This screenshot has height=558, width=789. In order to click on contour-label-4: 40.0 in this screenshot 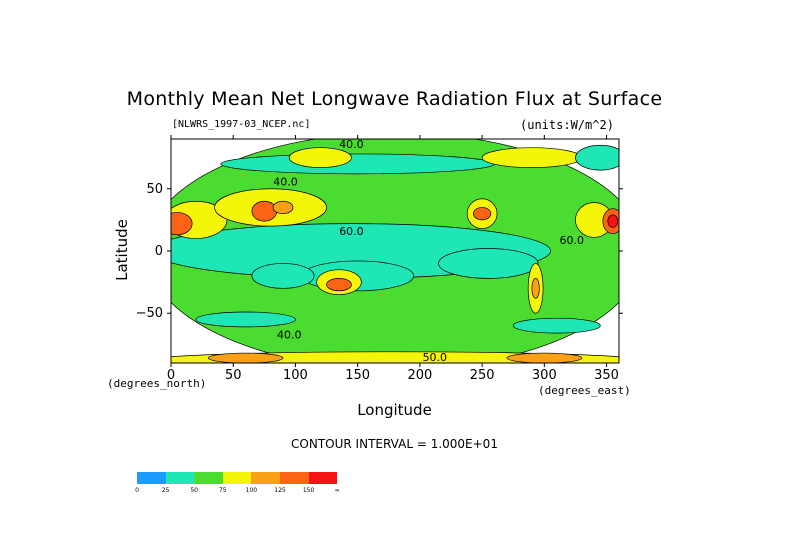, I will do `click(289, 334)`.